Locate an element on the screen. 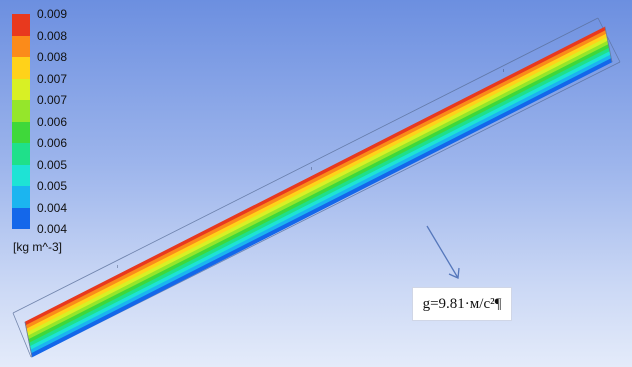 The image size is (632, 367). pipe-inlet-edge is located at coordinates (28, 339).